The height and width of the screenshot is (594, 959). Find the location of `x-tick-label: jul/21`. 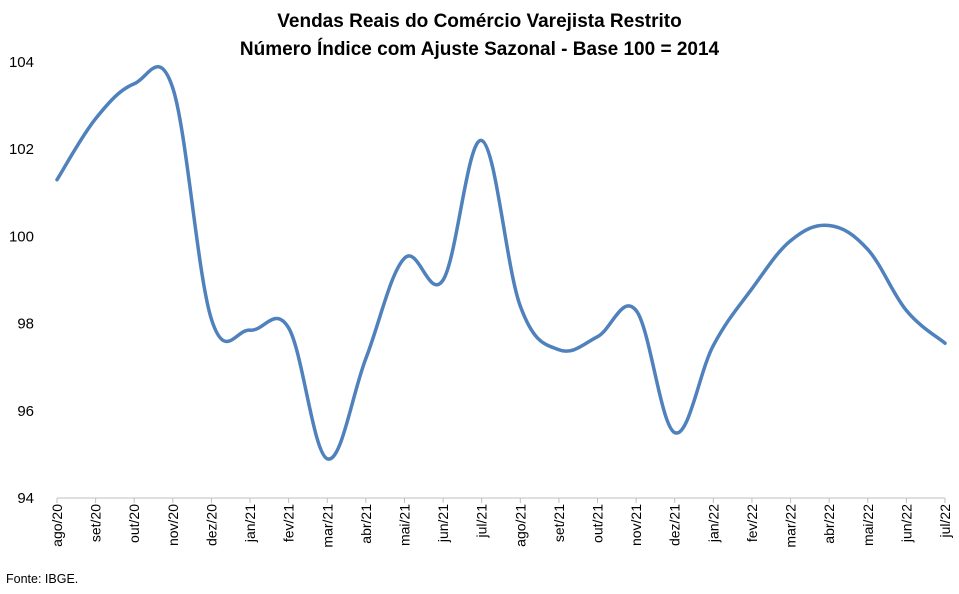

x-tick-label: jul/21 is located at coordinates (482, 521).